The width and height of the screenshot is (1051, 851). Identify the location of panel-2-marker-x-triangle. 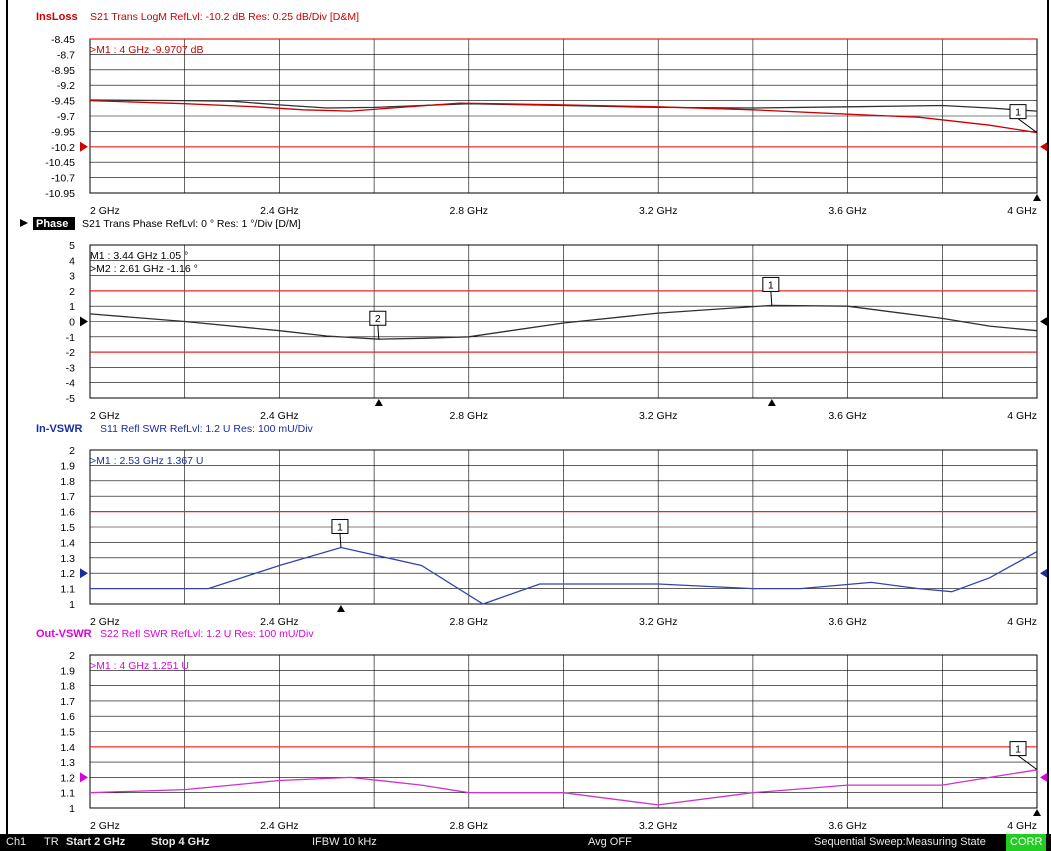
(378, 402).